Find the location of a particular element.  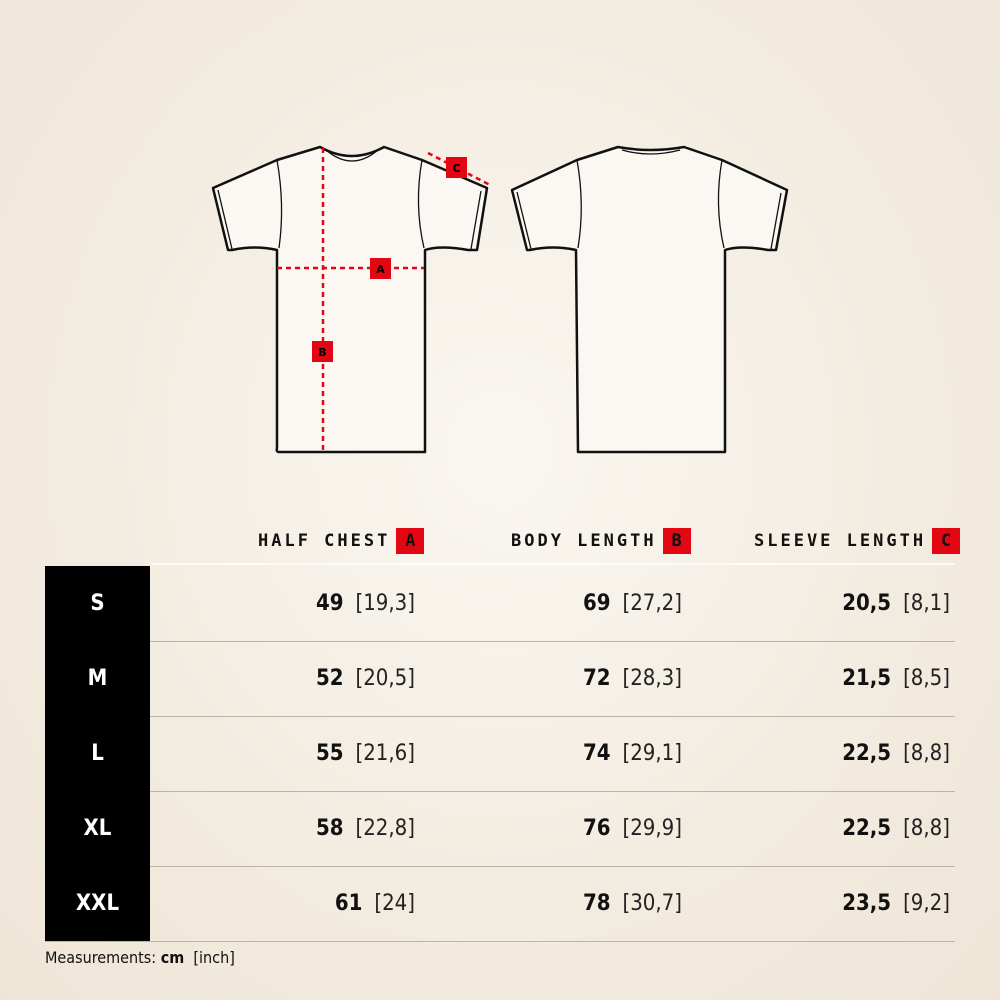

measurement-cell: 49 [19,3] is located at coordinates (365, 603).